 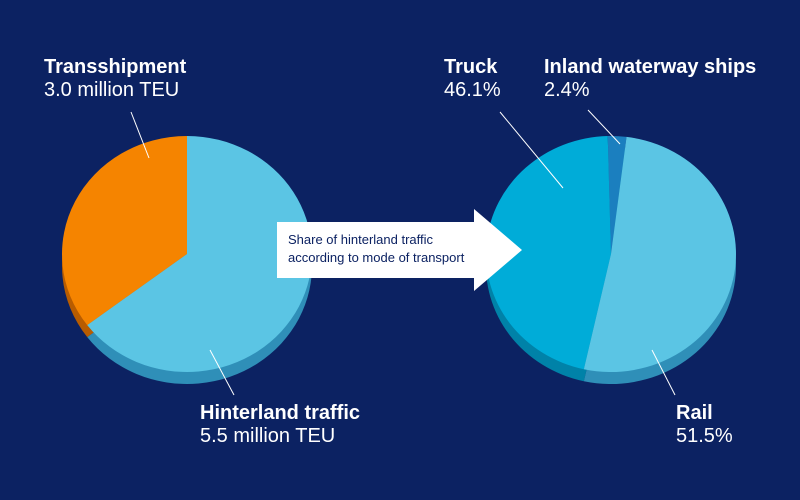 I want to click on label-inland-waterway-value: 2.4%, so click(x=567, y=90).